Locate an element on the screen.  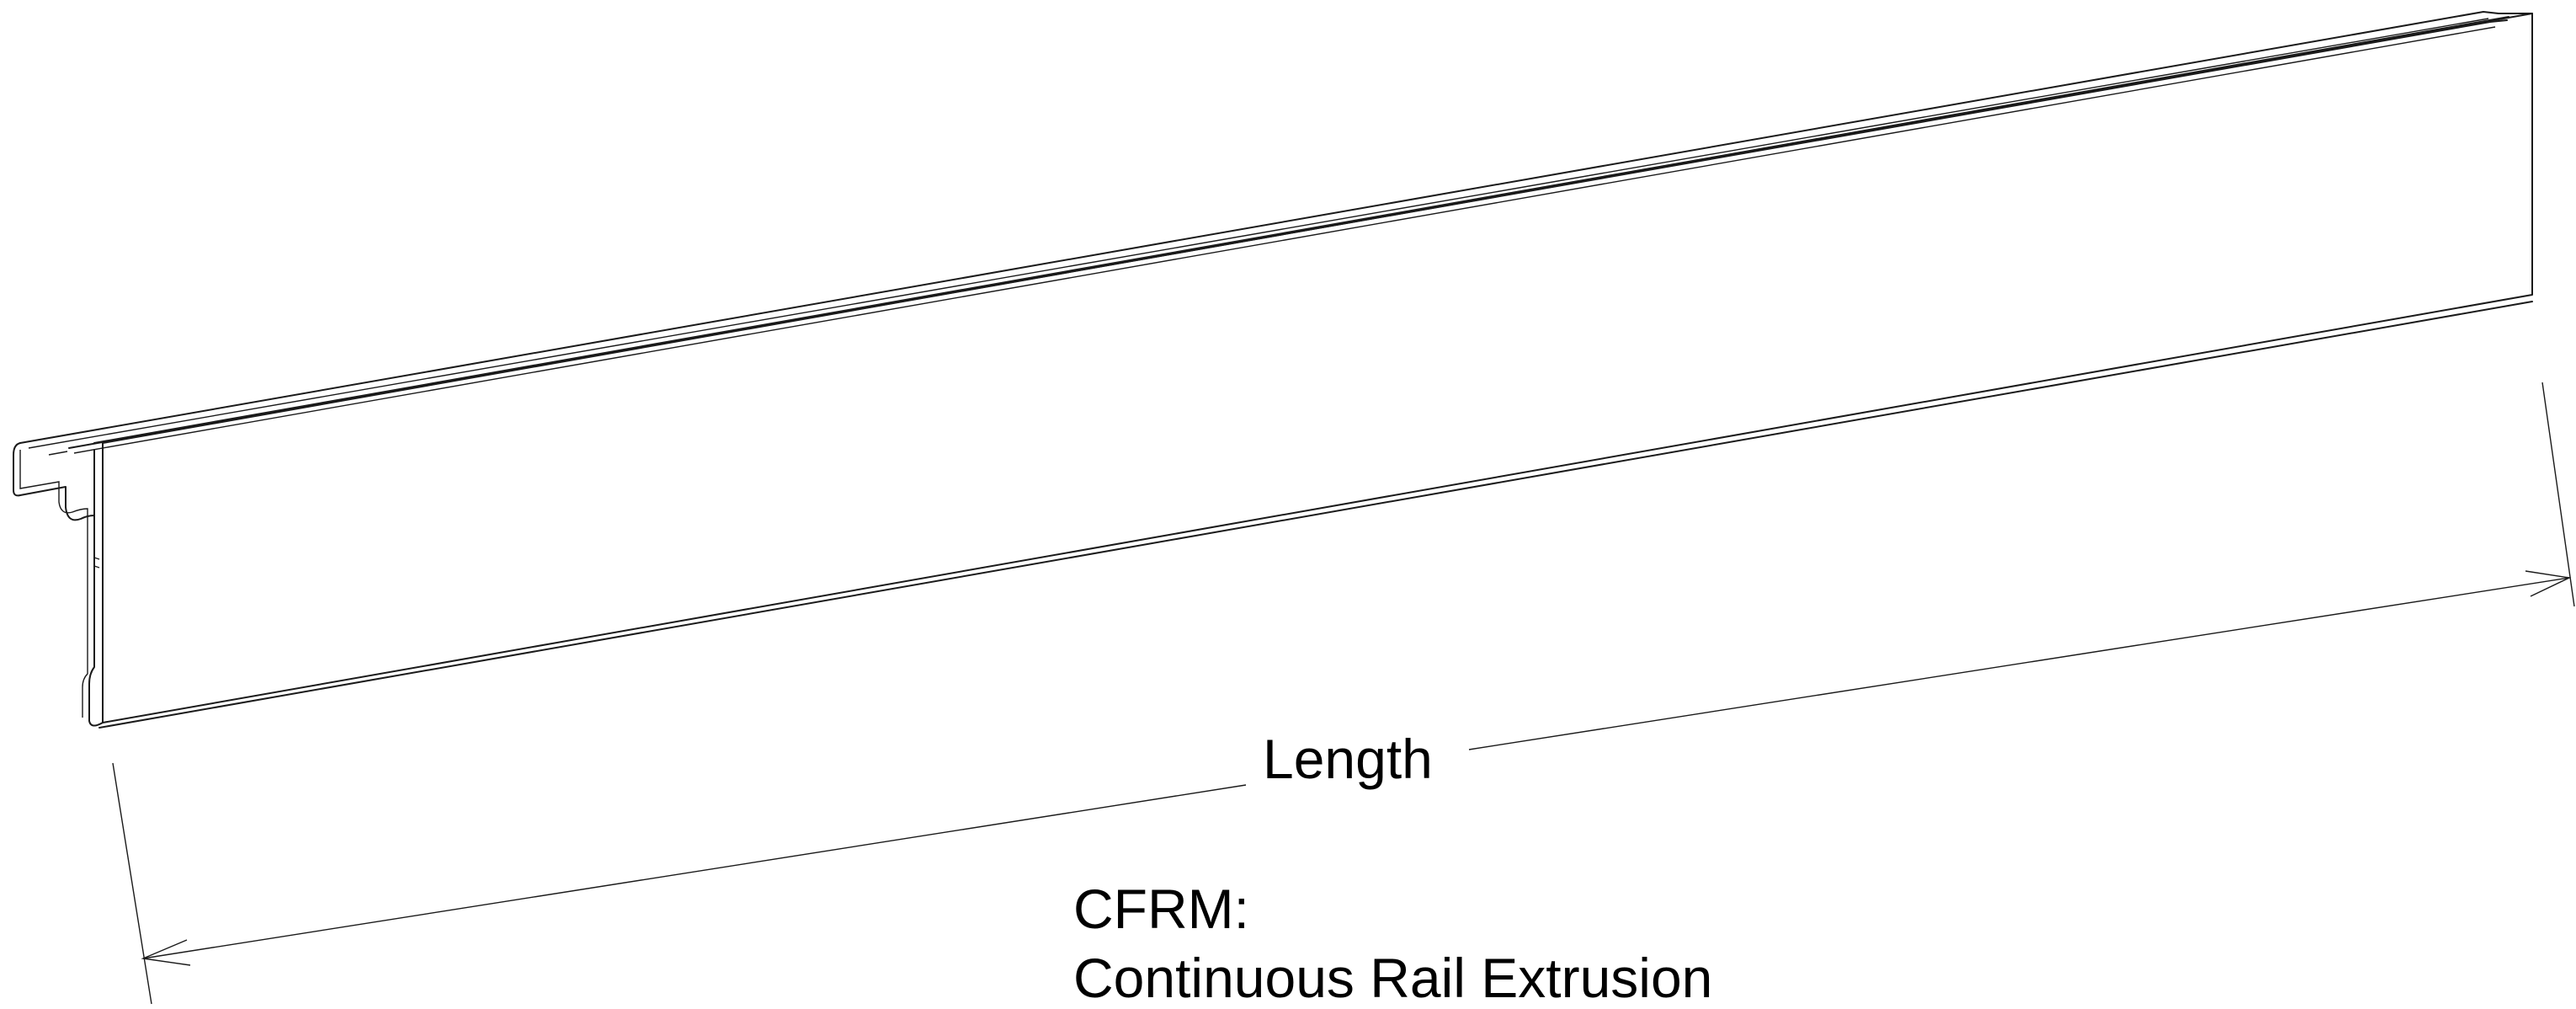
part-name: Continuous Rail Extrusion is located at coordinates (1393, 978).